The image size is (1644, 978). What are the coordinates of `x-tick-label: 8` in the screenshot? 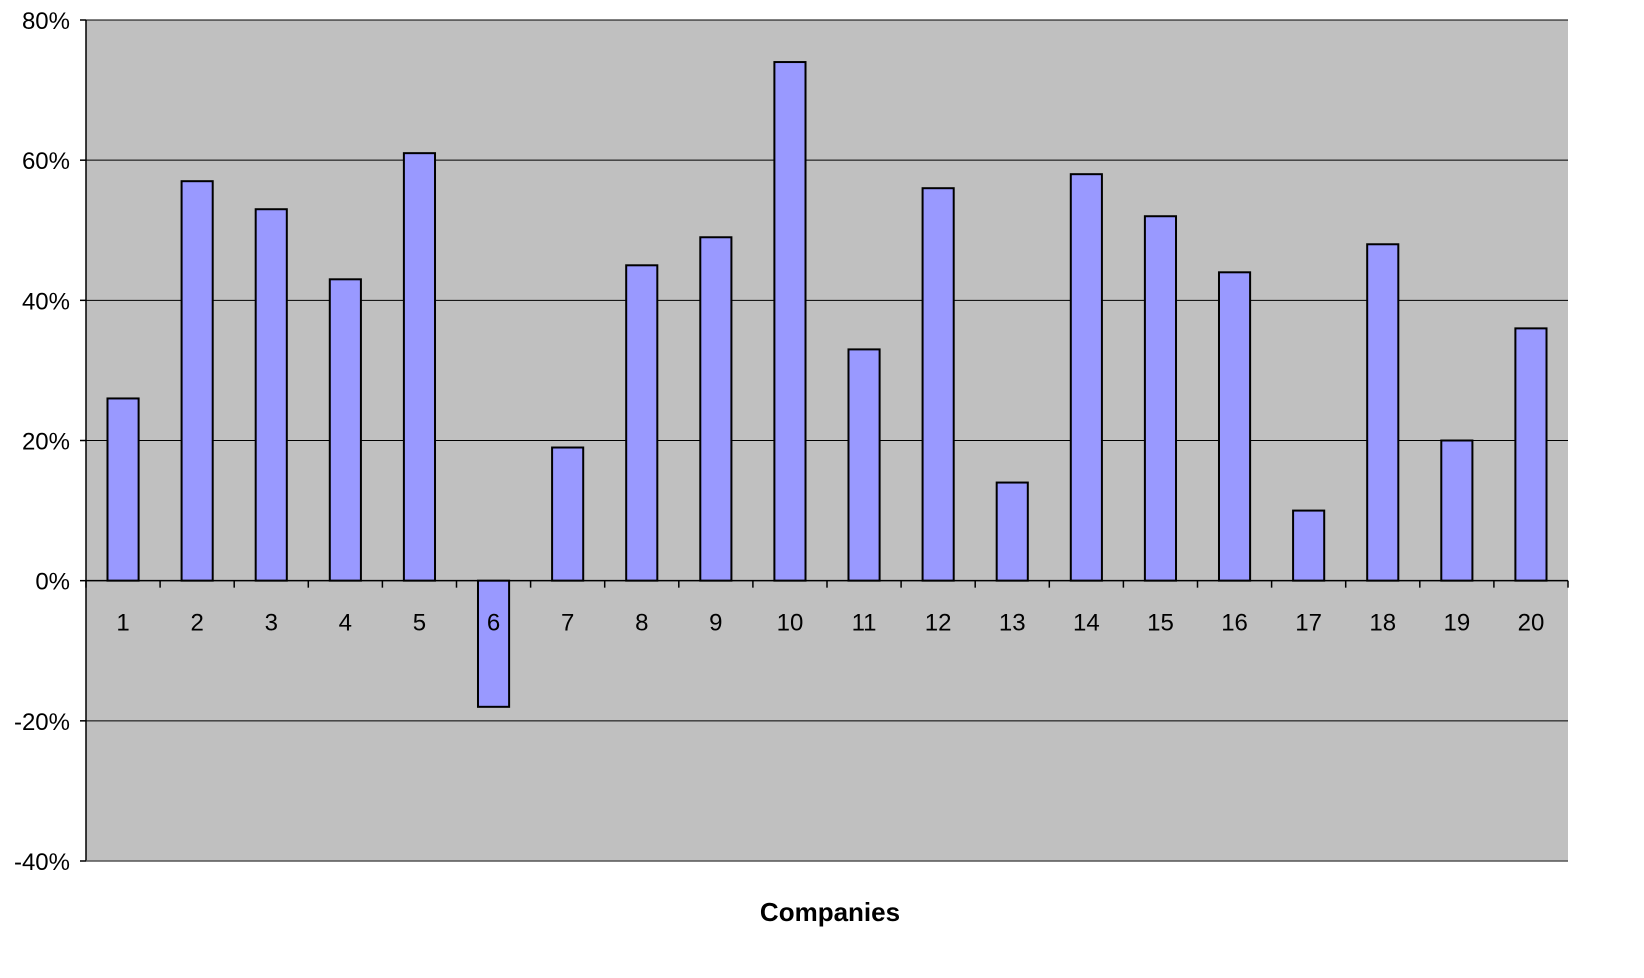 It's located at (641, 623).